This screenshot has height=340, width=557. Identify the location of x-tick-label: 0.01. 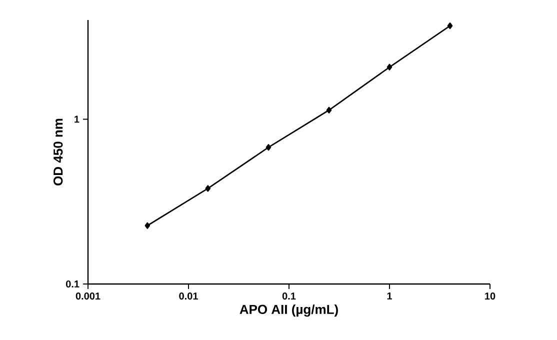
(188, 296).